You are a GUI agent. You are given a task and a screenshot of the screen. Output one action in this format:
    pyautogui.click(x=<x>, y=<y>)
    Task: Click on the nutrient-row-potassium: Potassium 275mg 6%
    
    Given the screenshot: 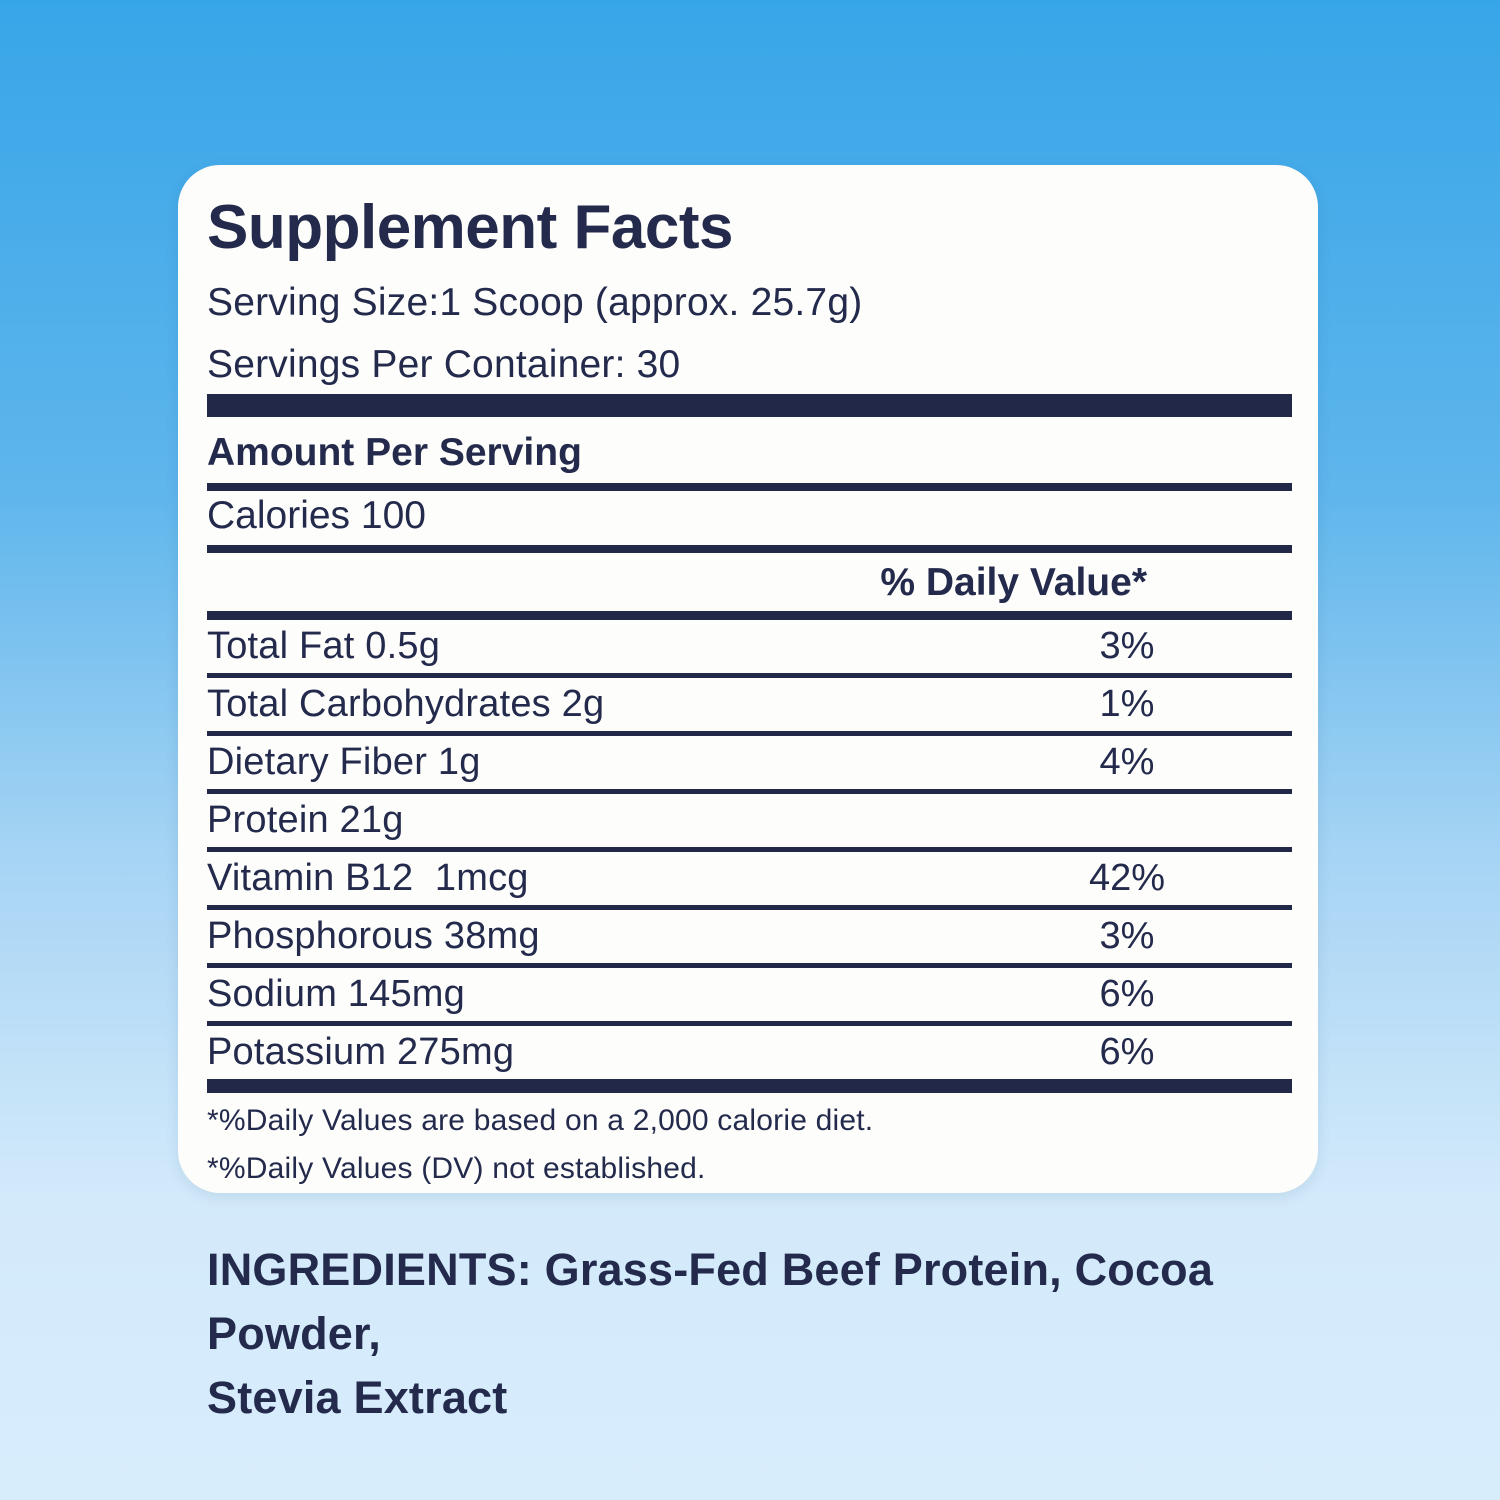 What is the action you would take?
    pyautogui.click(x=749, y=1052)
    